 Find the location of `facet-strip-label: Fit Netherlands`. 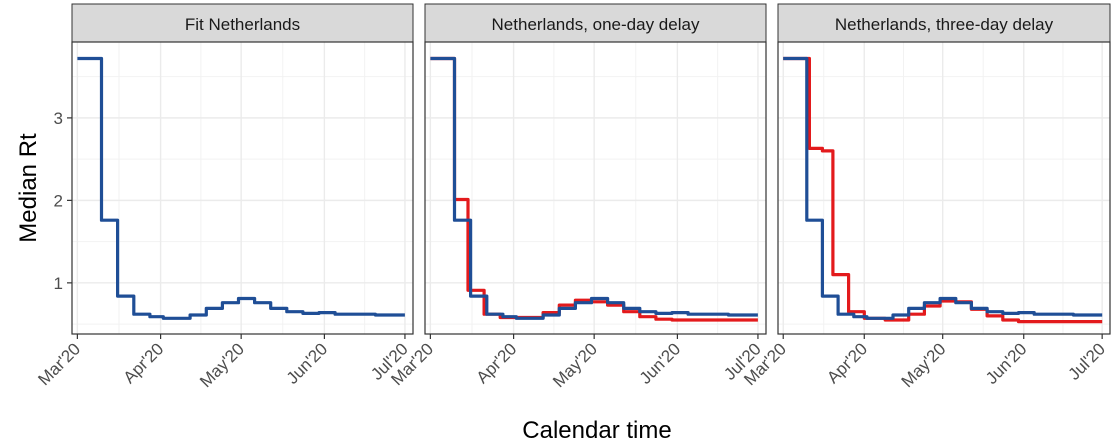

facet-strip-label: Fit Netherlands is located at coordinates (242, 24).